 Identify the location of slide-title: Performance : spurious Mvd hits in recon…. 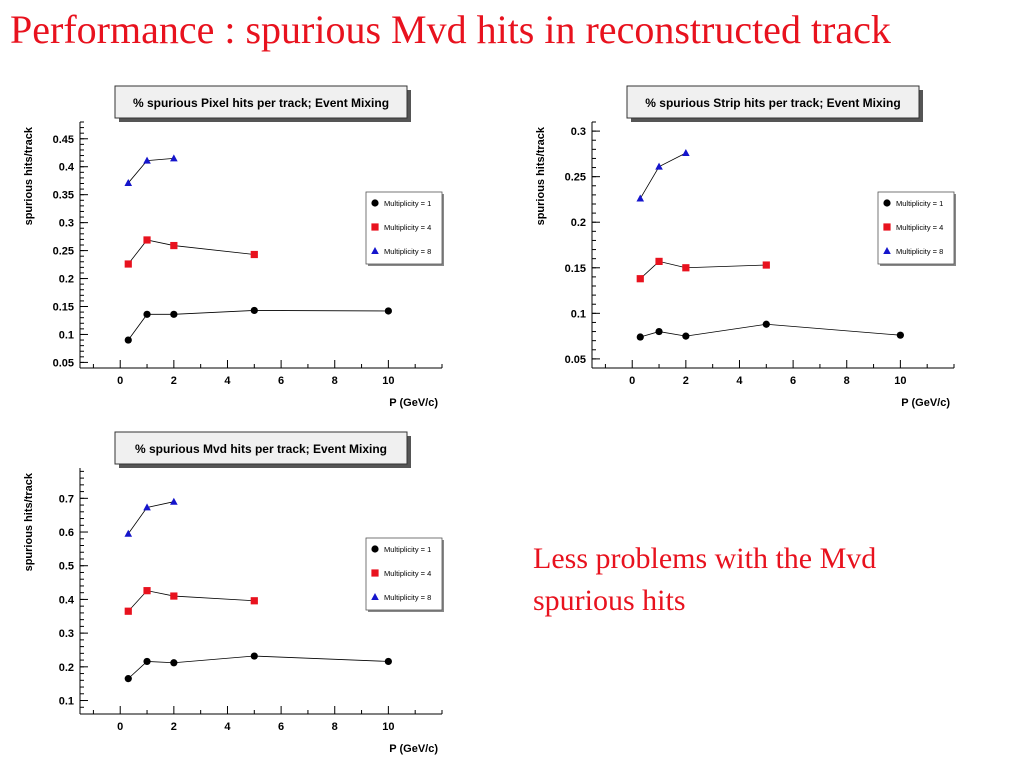
(450, 29).